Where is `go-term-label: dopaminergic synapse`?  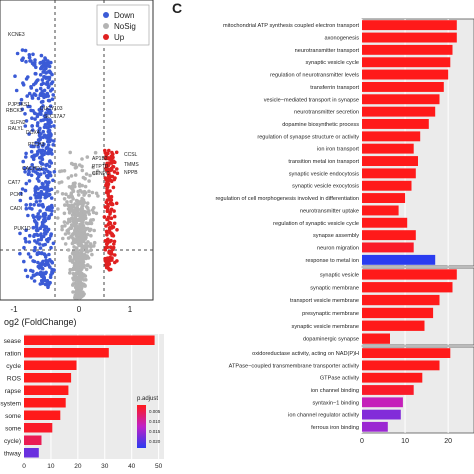 go-term-label: dopaminergic synapse is located at coordinates (331, 340).